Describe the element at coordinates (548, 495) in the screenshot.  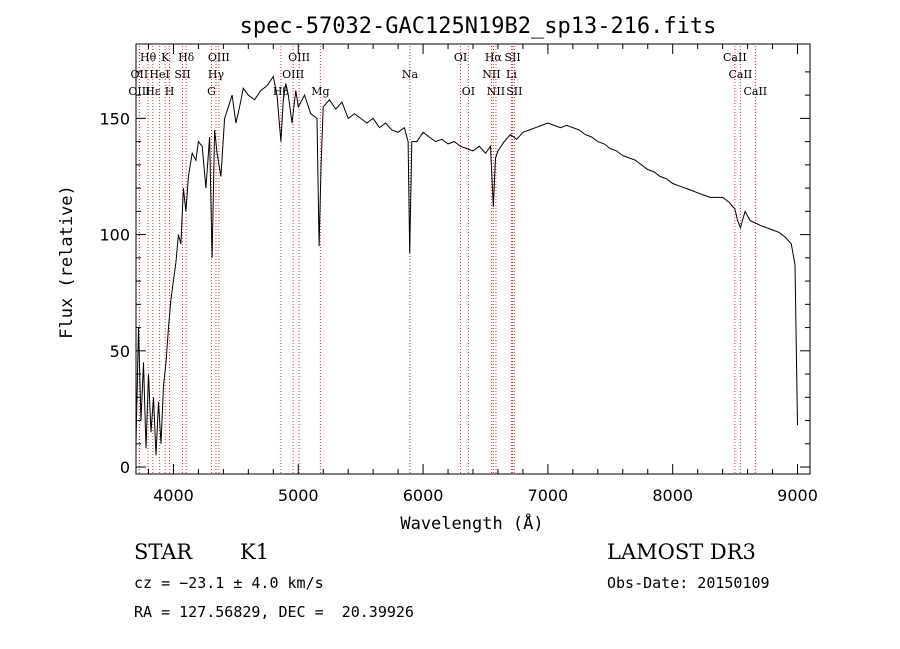
I see `x-tick-label-3: 7000` at that location.